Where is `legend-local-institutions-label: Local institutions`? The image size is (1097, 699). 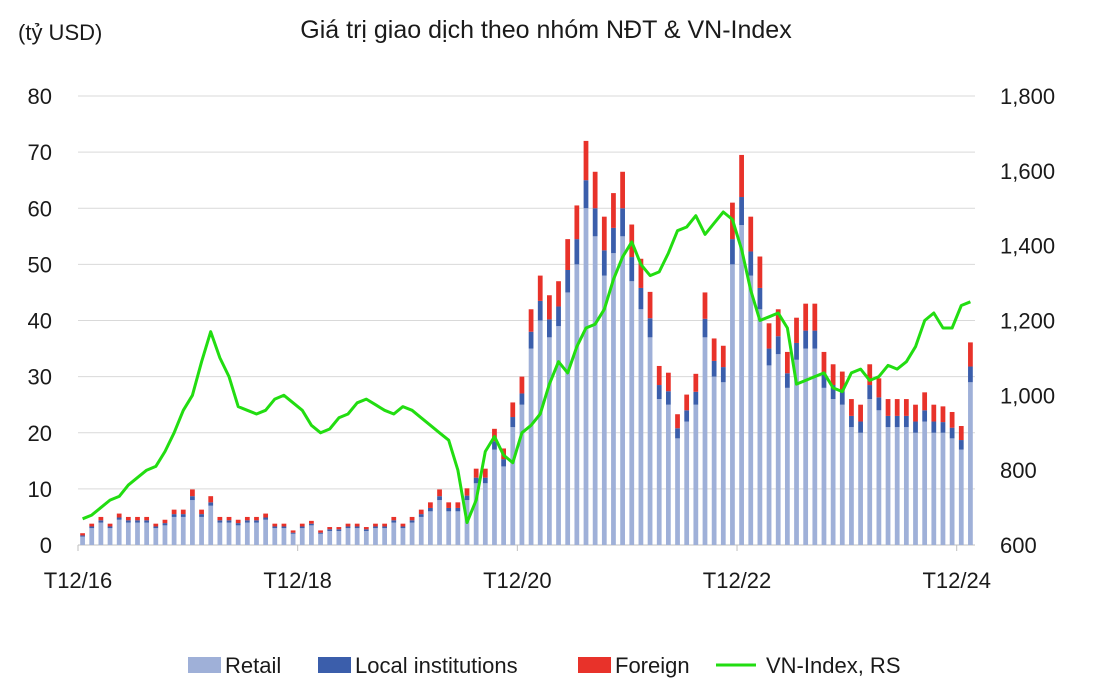
legend-local-institutions-label: Local institutions is located at coordinates (436, 665).